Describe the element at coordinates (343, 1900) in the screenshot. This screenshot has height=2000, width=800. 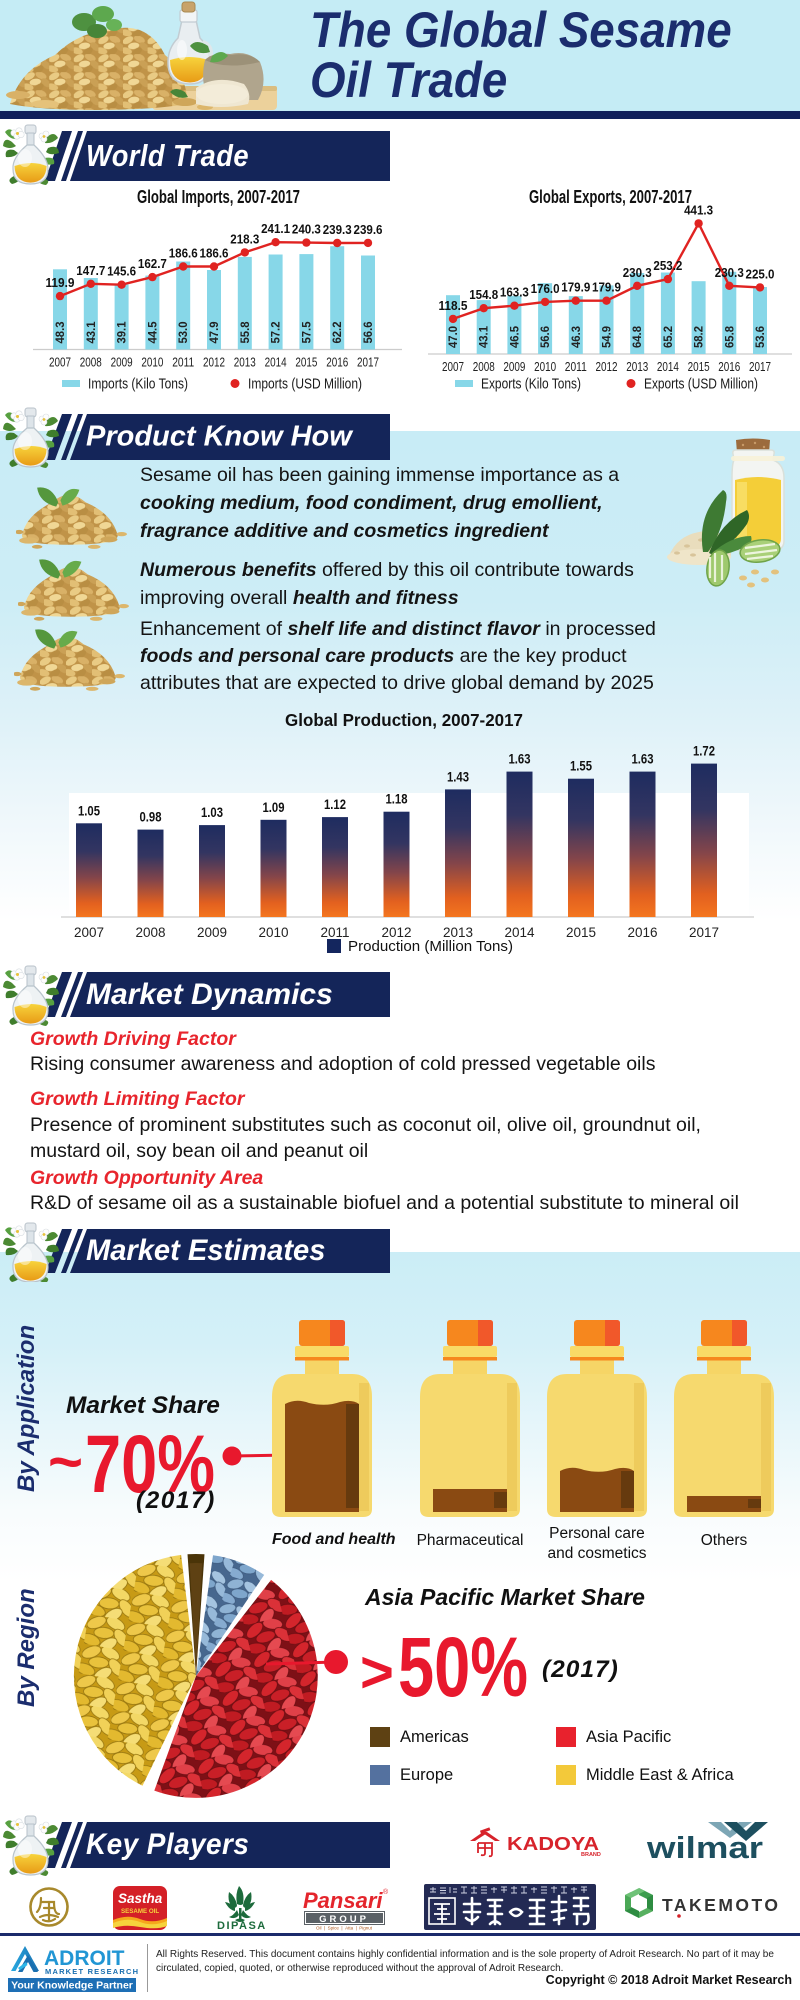
I see `svg-text: Pansari` at that location.